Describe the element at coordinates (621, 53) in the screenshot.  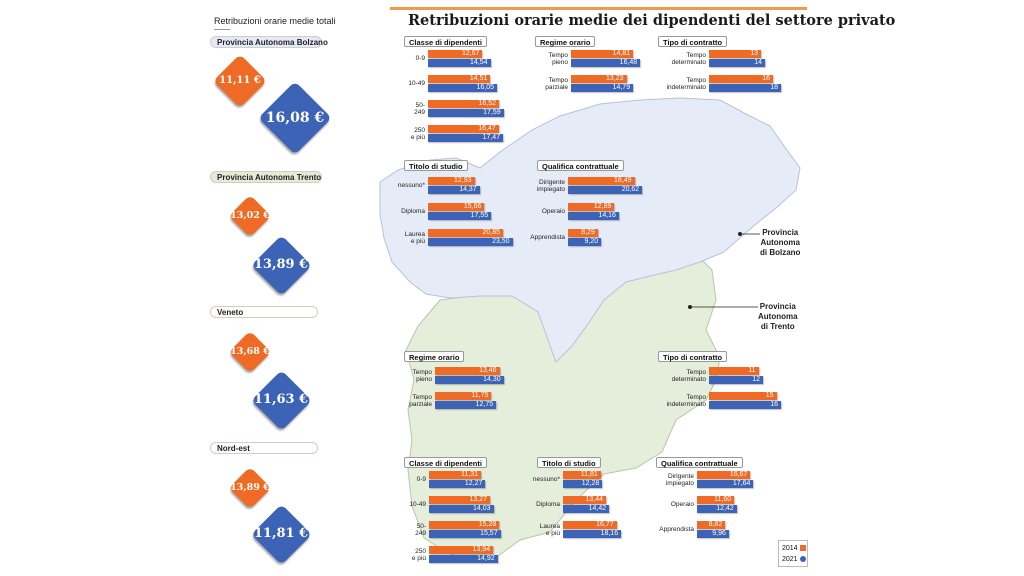
I see `data-label: 14,81` at that location.